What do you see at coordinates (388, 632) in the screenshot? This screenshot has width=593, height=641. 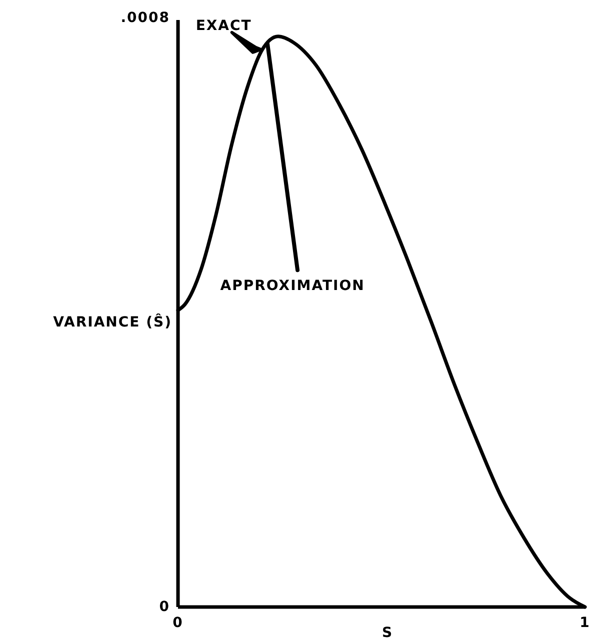 I see `x-axis-title: S` at bounding box center [388, 632].